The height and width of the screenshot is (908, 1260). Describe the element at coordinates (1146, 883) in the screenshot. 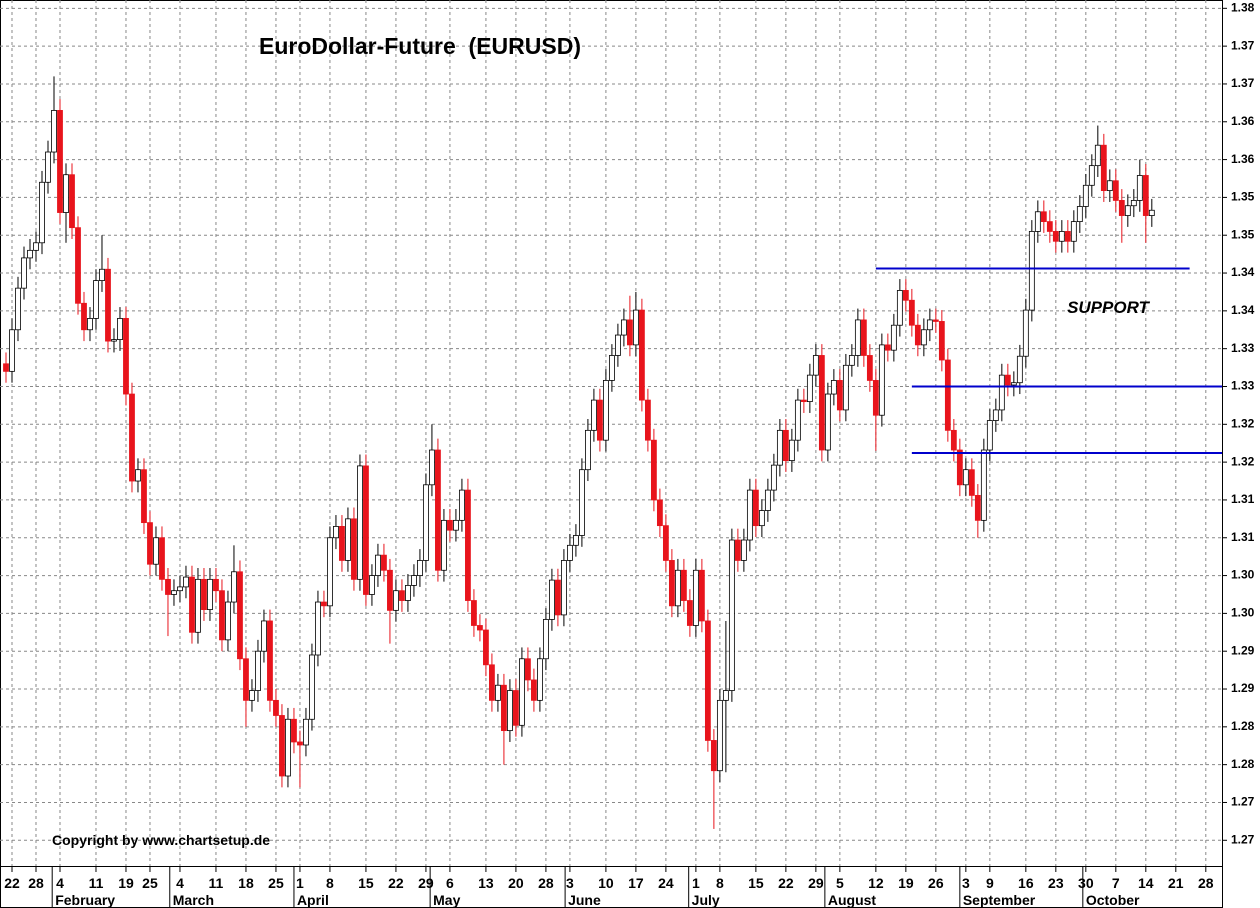

I see `x-tick-label: 14` at that location.